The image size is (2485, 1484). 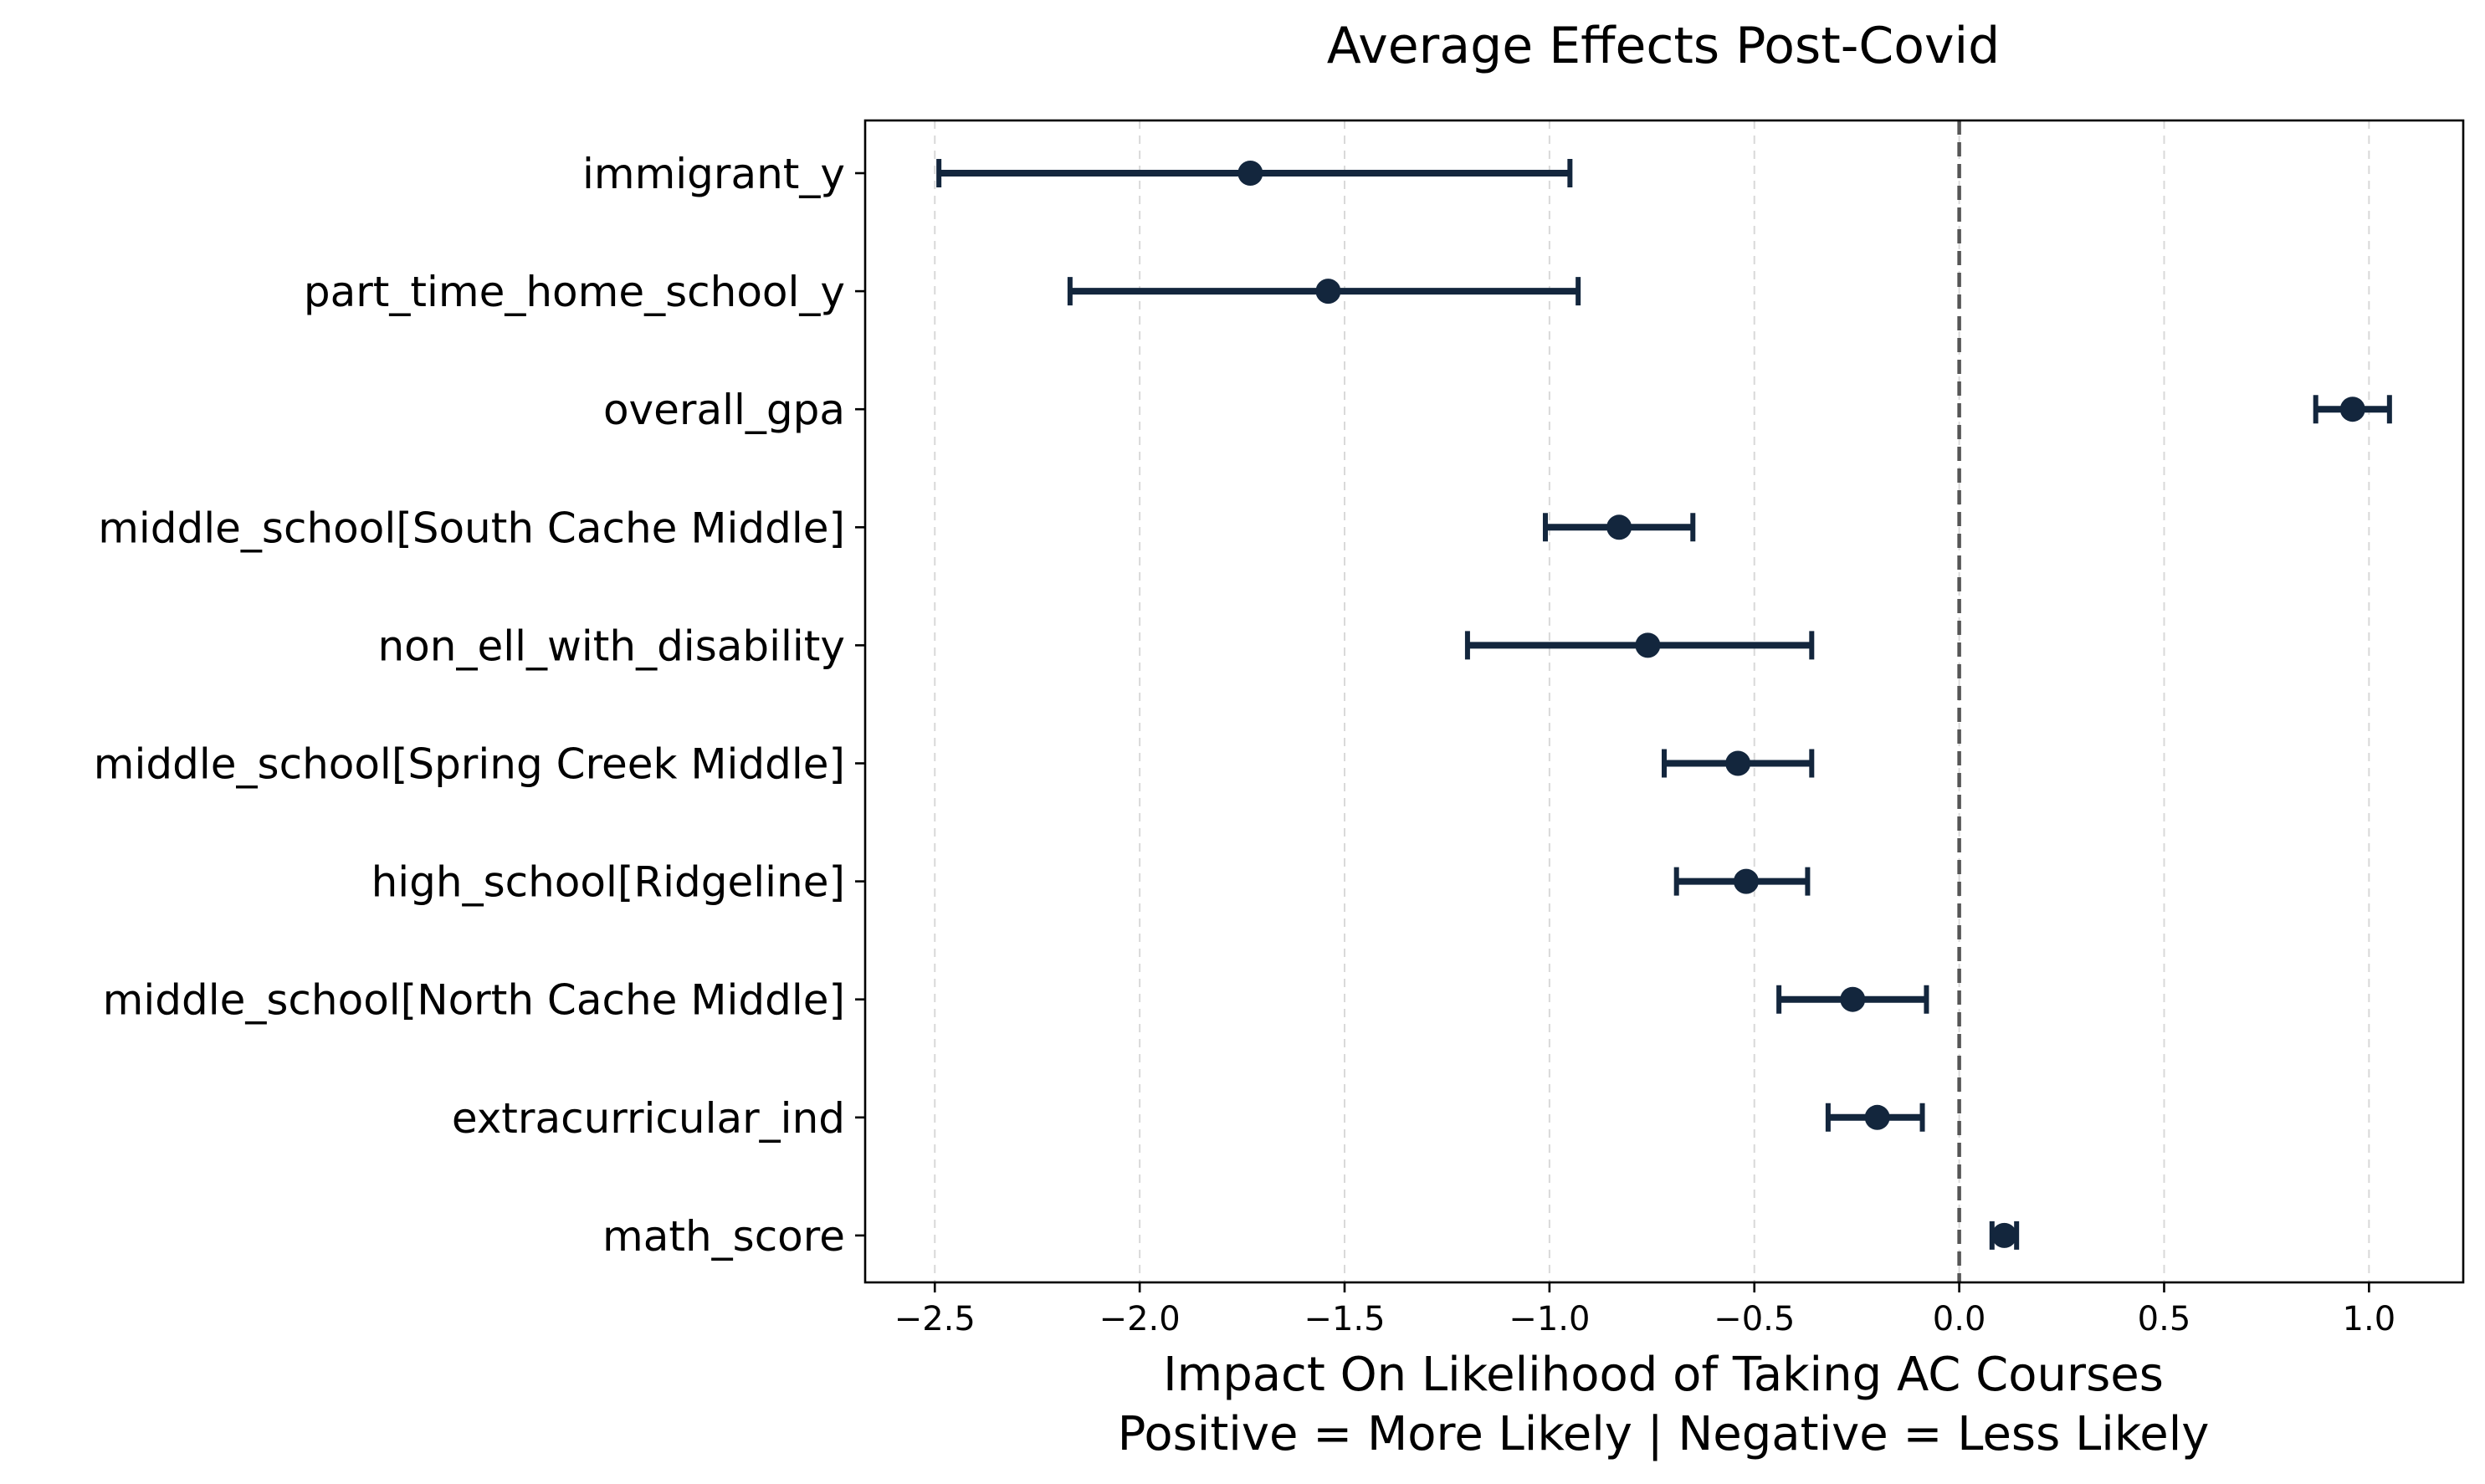 I want to click on y-tick-label: extracurricular_ind, so click(x=648, y=1118).